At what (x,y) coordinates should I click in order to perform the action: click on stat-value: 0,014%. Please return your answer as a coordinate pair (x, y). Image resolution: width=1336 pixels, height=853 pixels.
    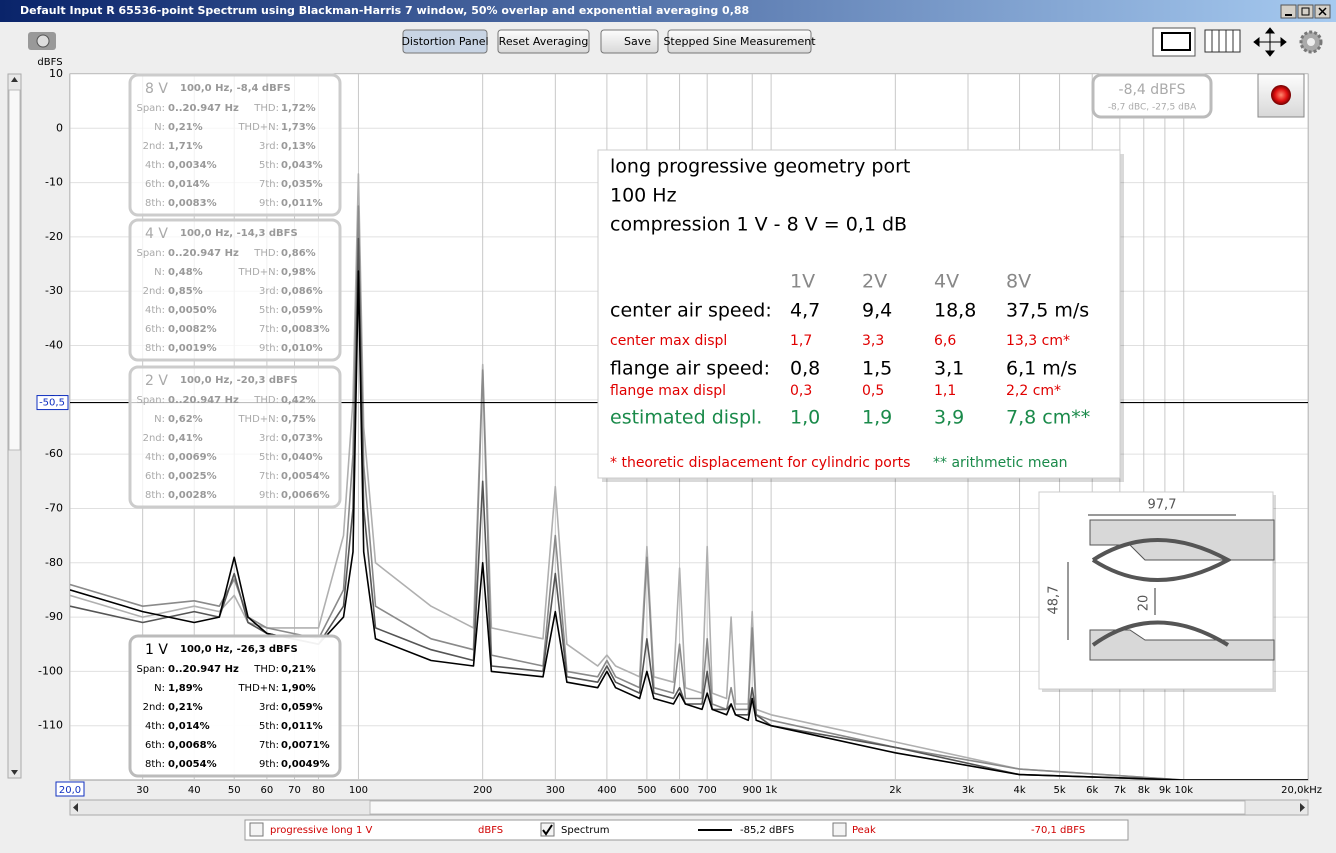
    Looking at the image, I should click on (189, 184).